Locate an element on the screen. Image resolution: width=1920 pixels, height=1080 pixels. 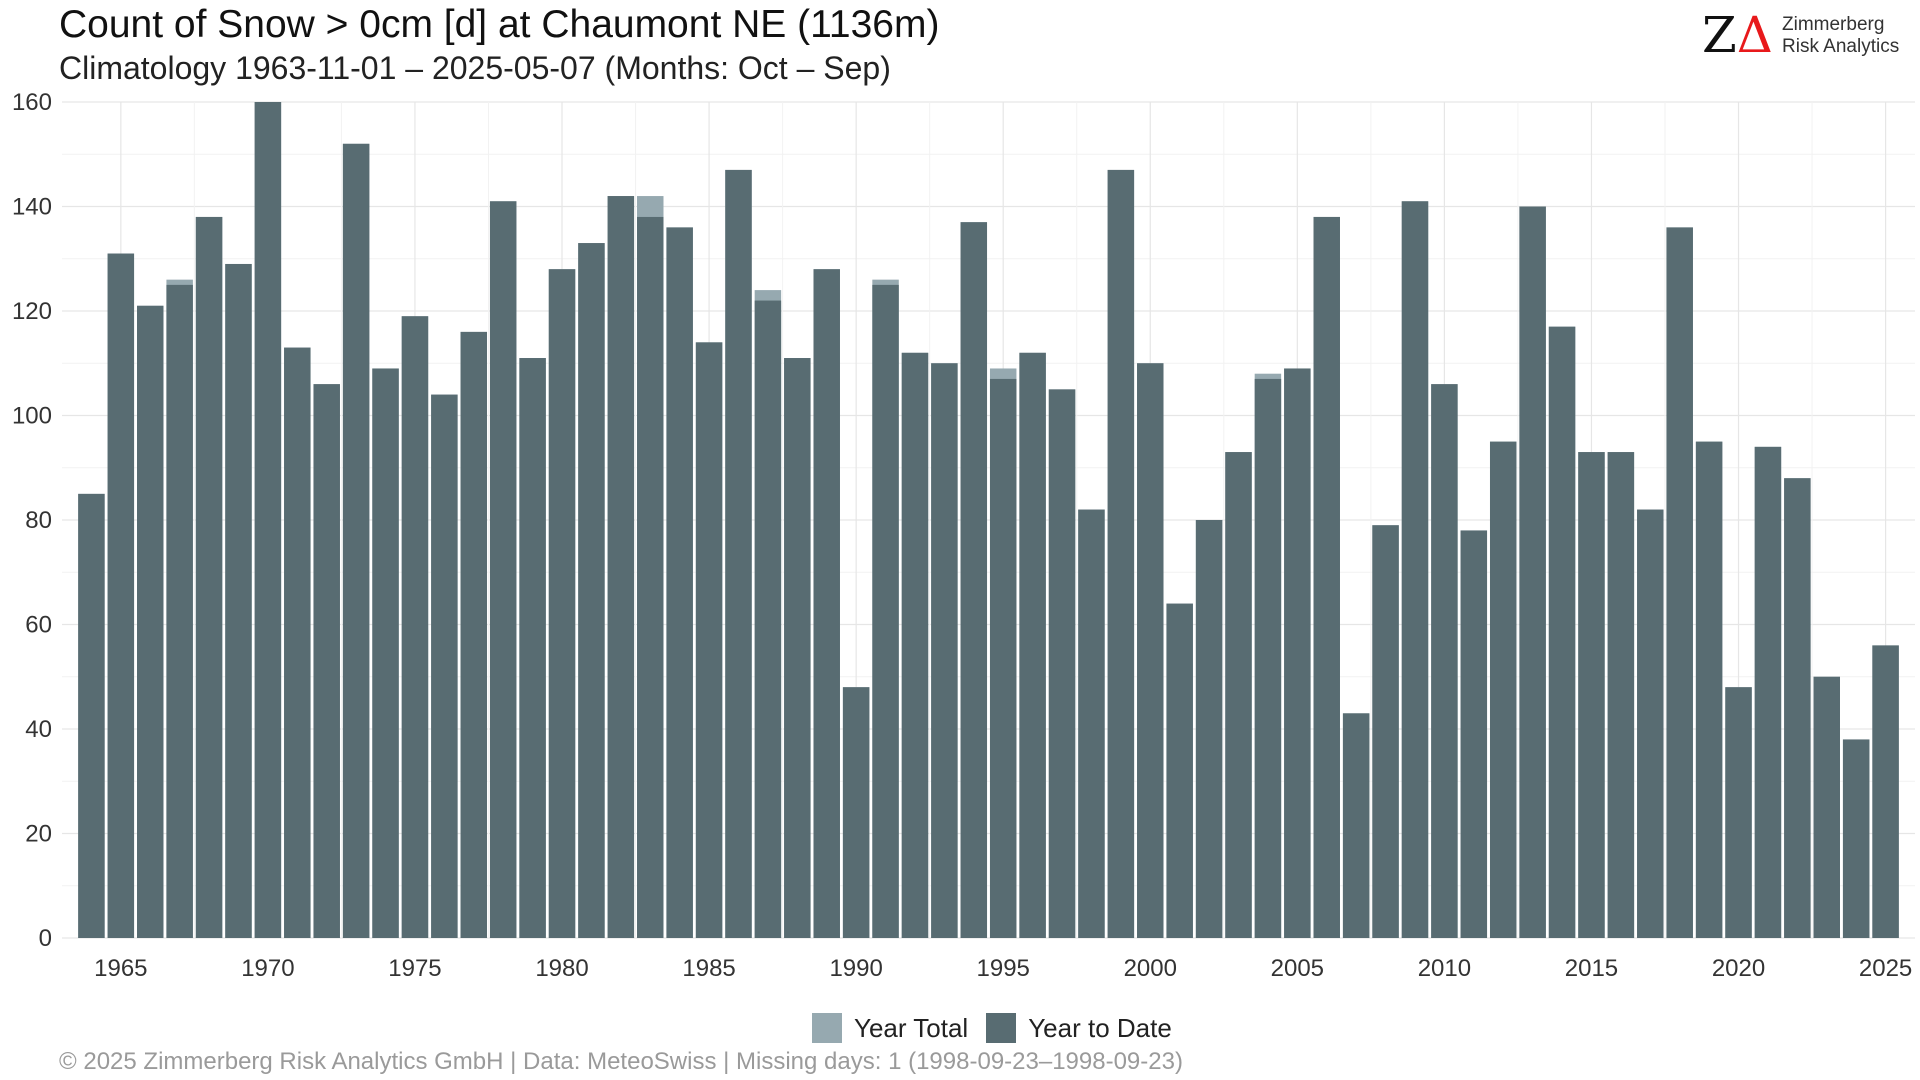
legend-swatch-year-to-date is located at coordinates (1001, 1028).